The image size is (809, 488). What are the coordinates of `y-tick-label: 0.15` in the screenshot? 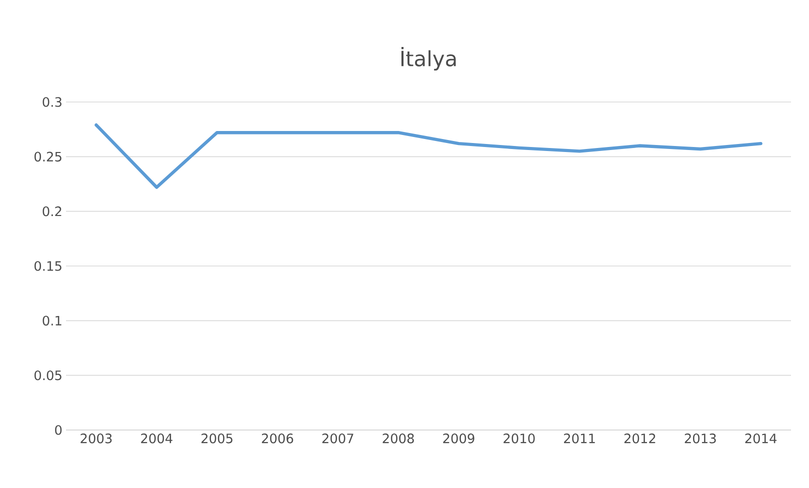 It's located at (48, 266).